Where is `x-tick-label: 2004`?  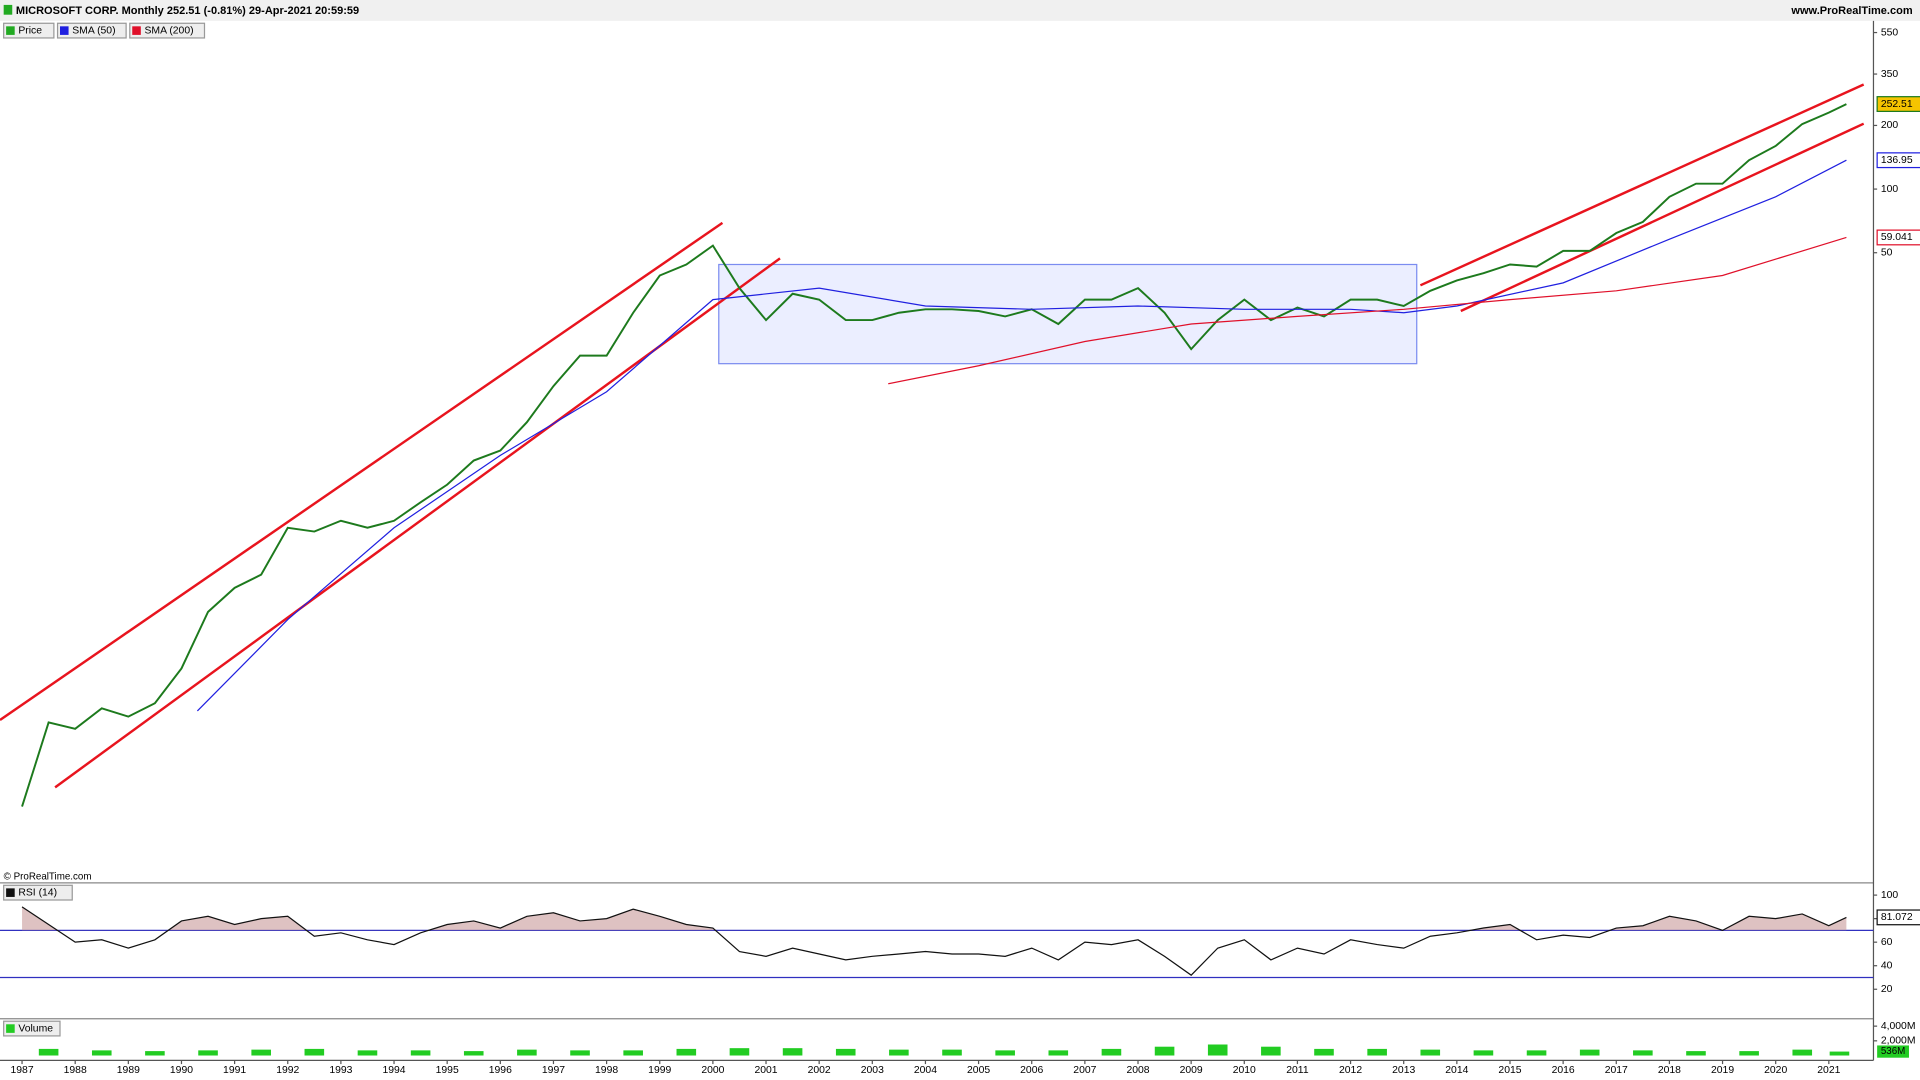
x-tick-label: 2004 is located at coordinates (925, 1070).